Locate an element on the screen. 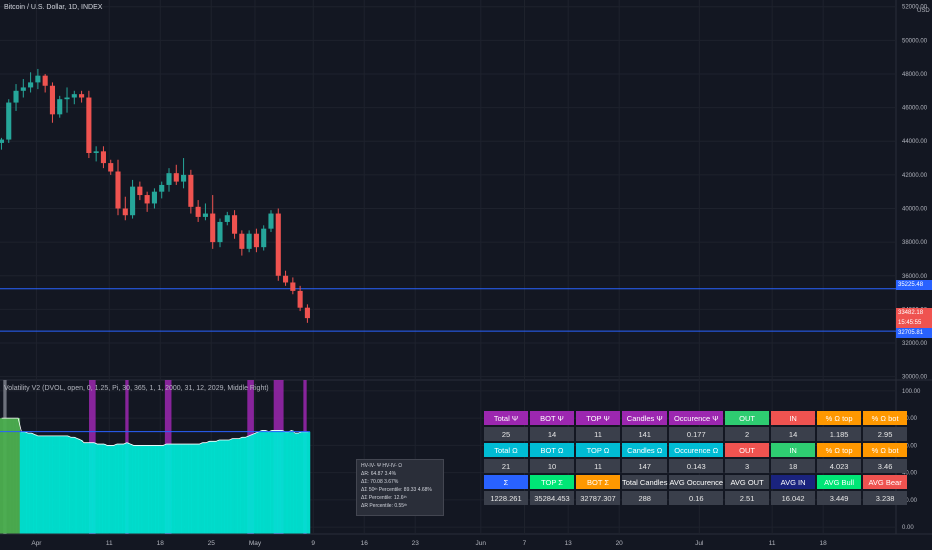 This screenshot has height=550, width=932. stats-value-cell: 3.46 is located at coordinates (885, 466).